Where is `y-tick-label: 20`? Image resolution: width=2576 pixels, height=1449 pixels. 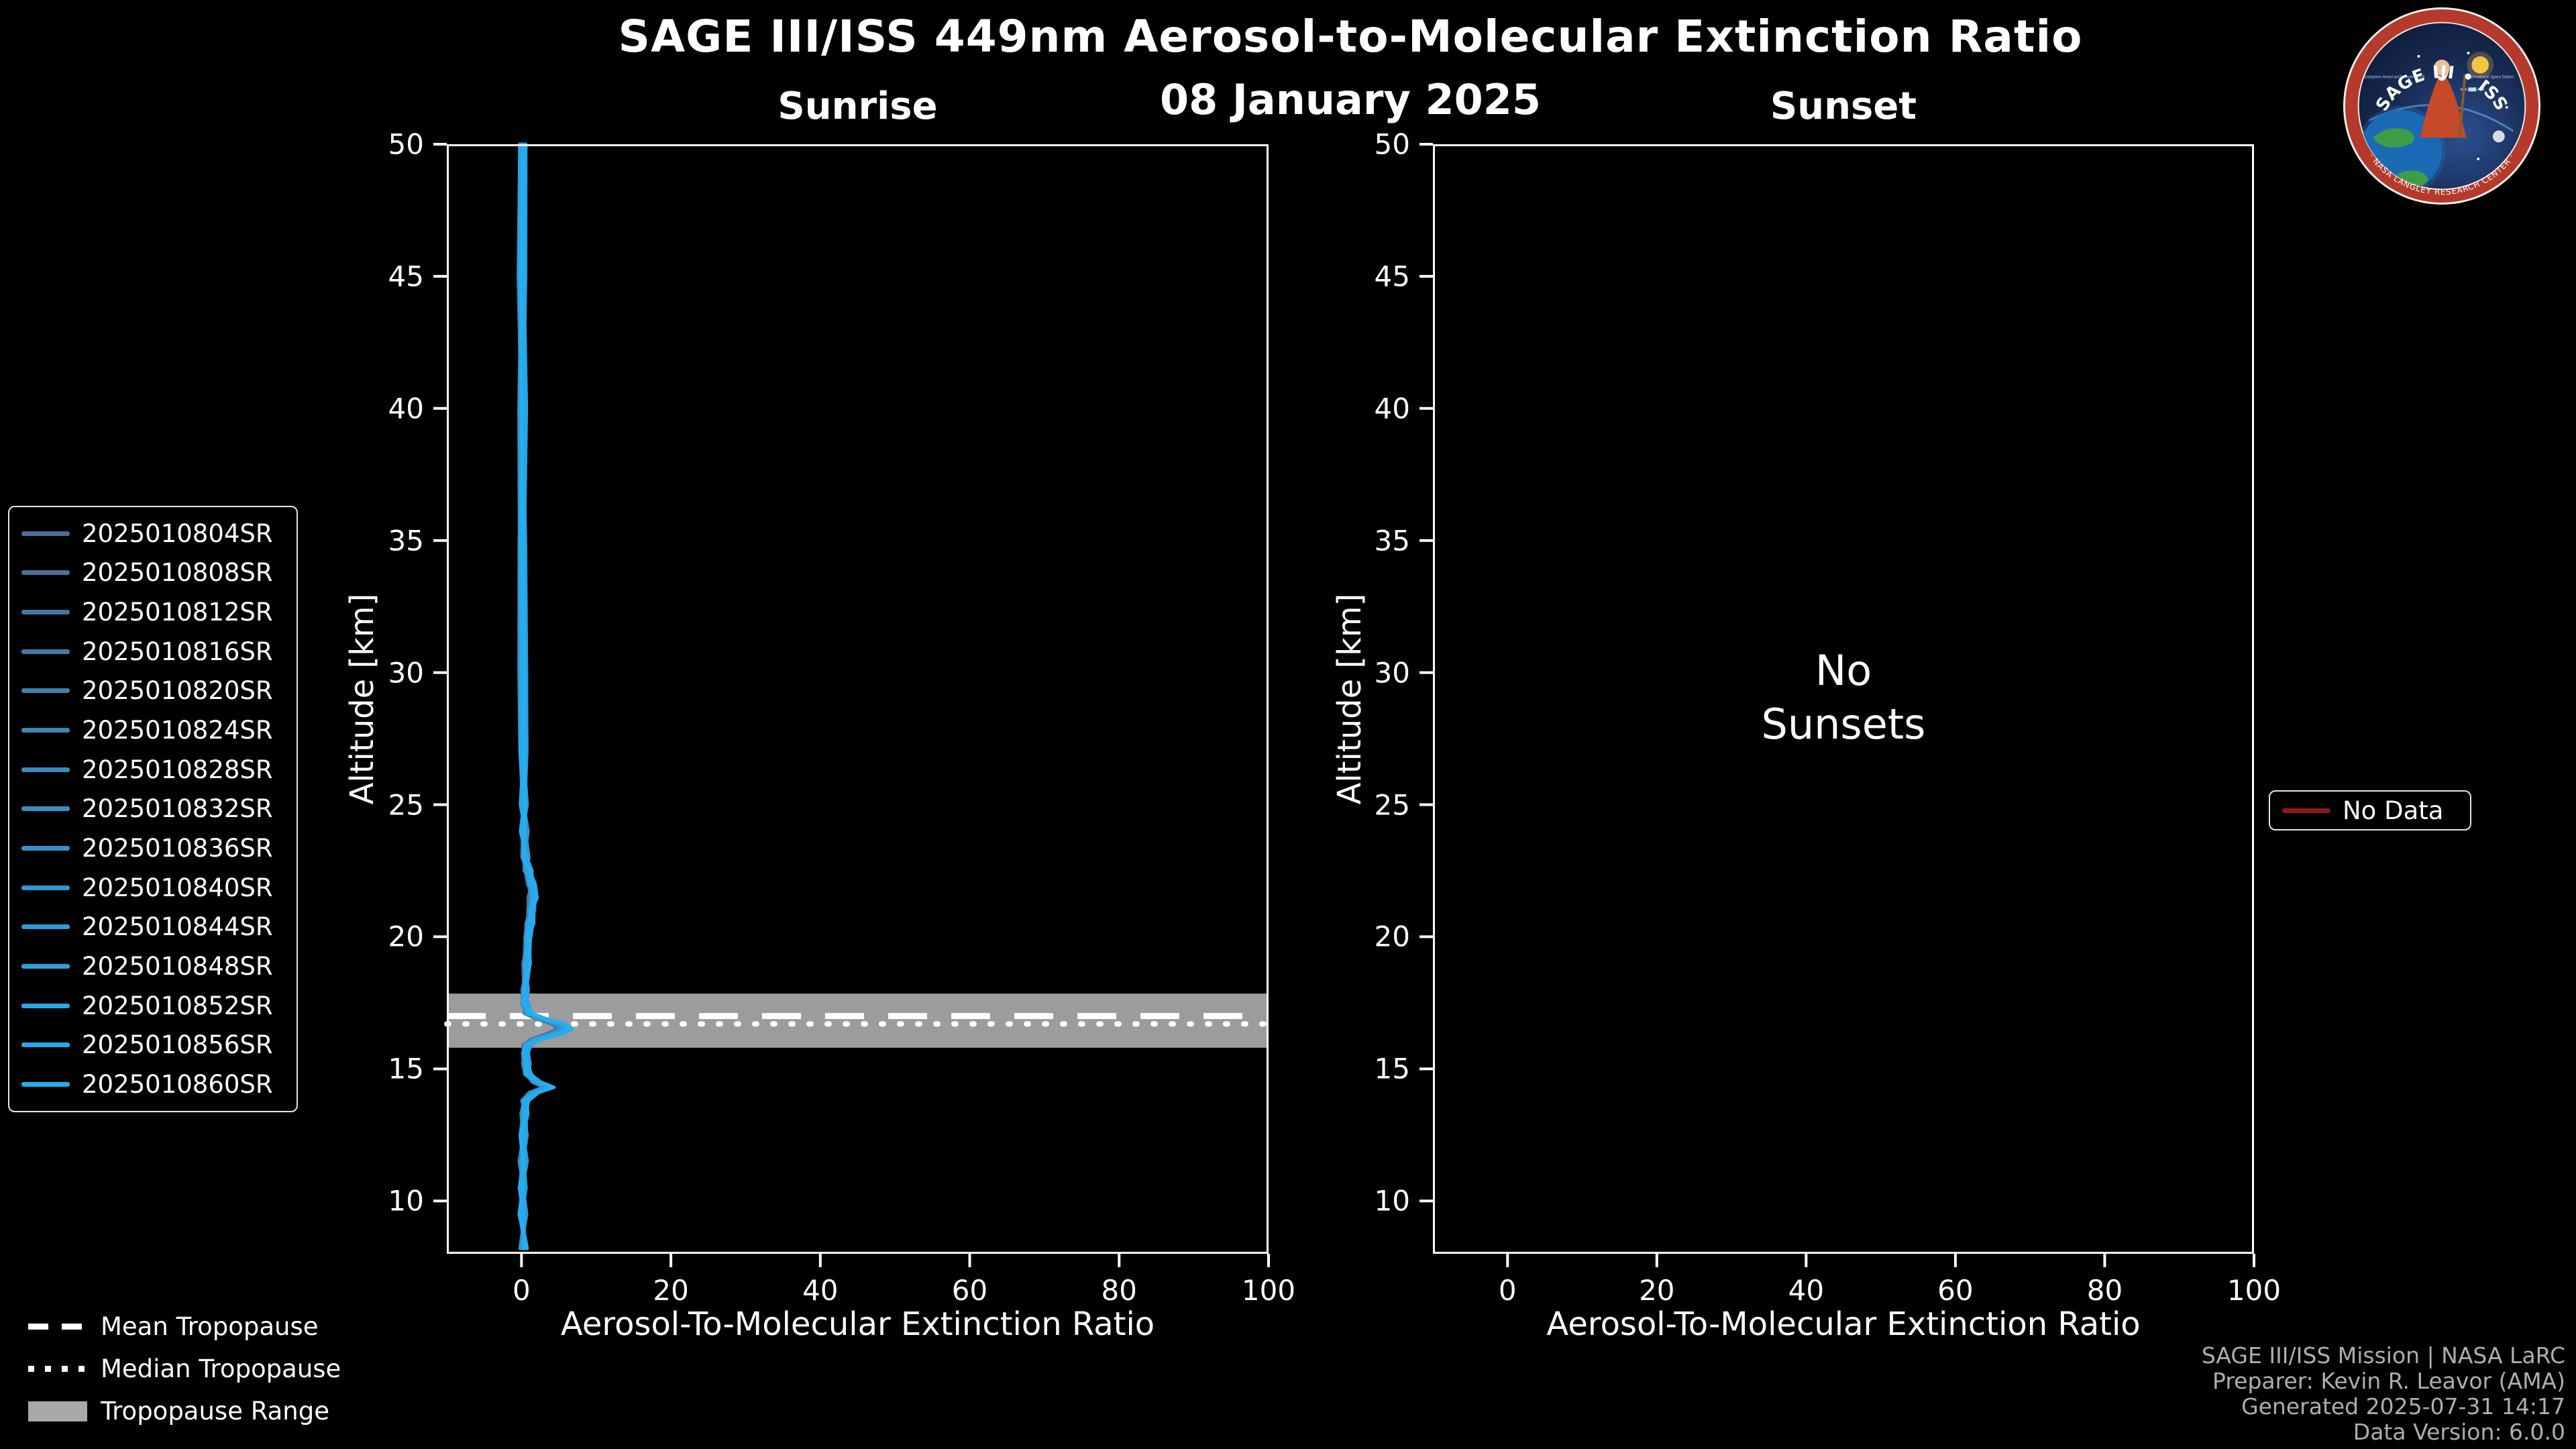
y-tick-label: 20 is located at coordinates (406, 936).